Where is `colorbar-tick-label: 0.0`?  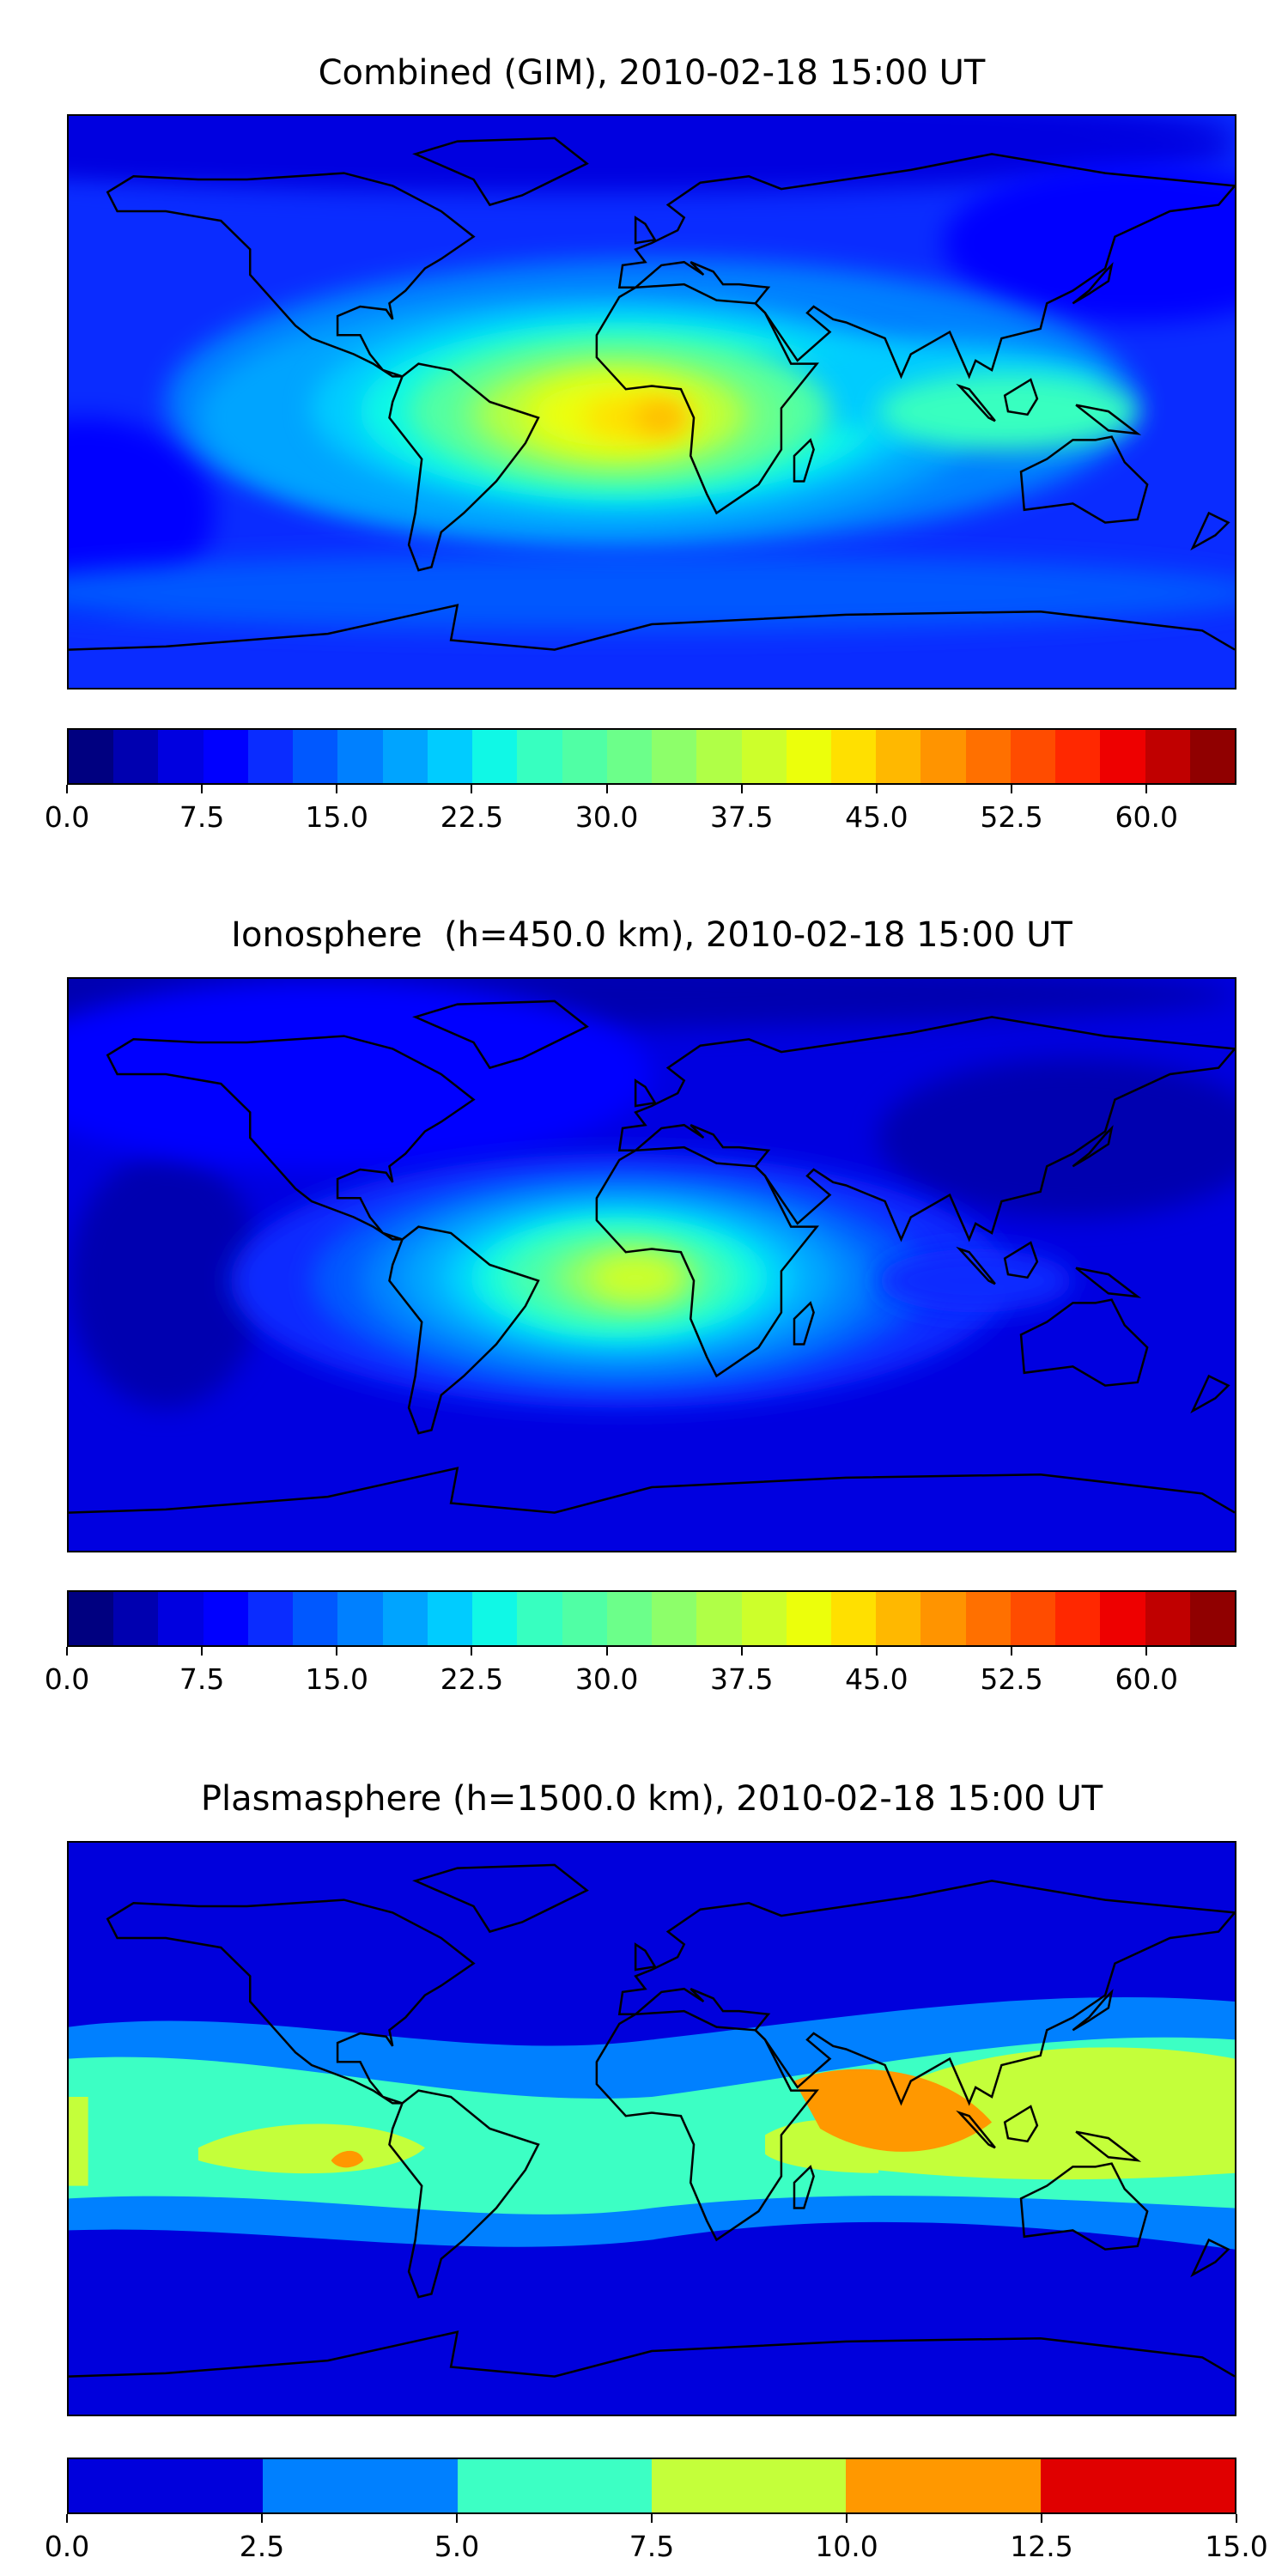
colorbar-tick-label: 0.0 is located at coordinates (67, 817).